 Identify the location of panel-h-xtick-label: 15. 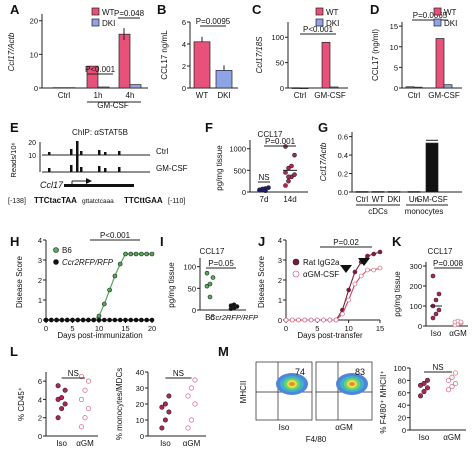
(125, 328).